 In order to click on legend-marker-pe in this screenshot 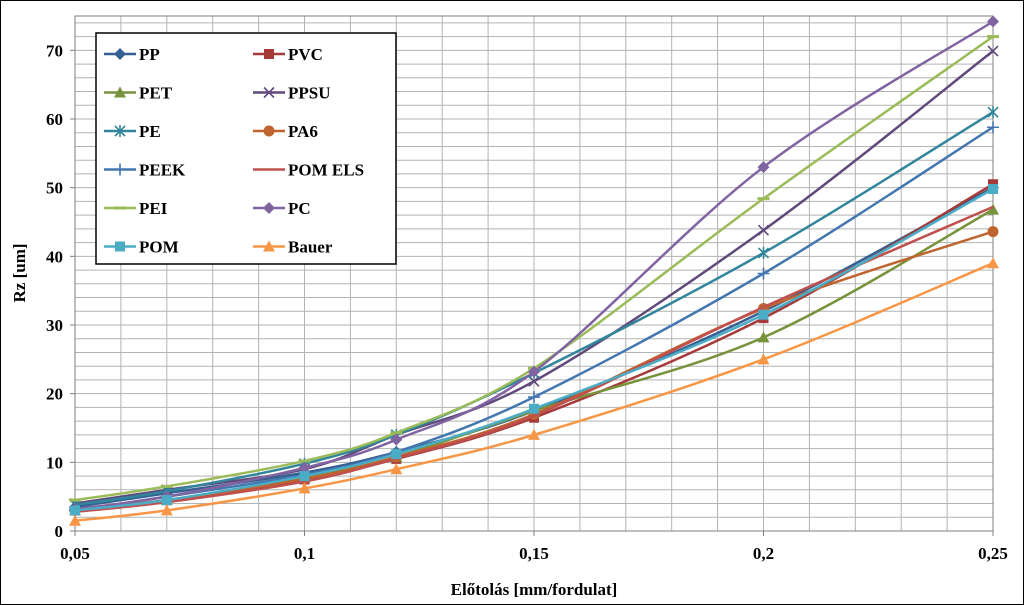, I will do `click(120, 131)`.